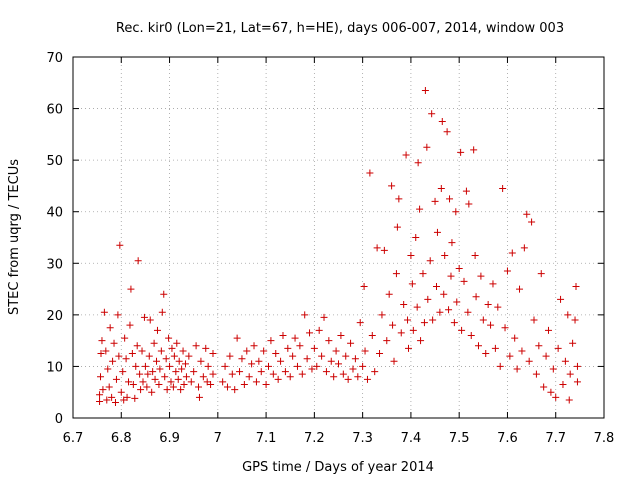  I want to click on y-tick-label: 10, so click(54, 367).